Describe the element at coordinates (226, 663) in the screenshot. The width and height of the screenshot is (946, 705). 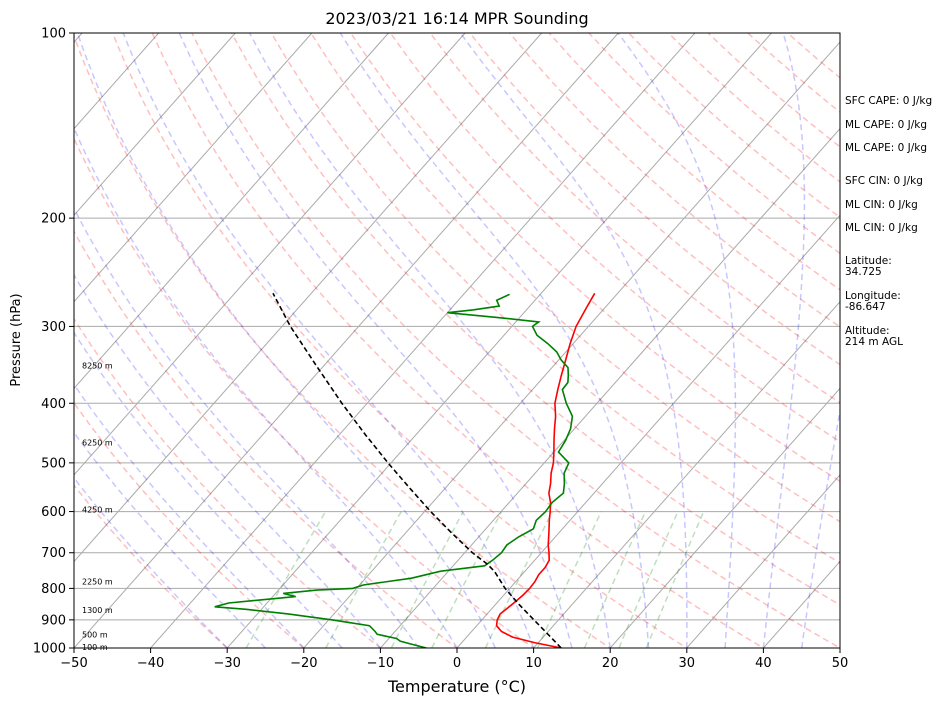
I see `x-tick-label: −30` at that location.